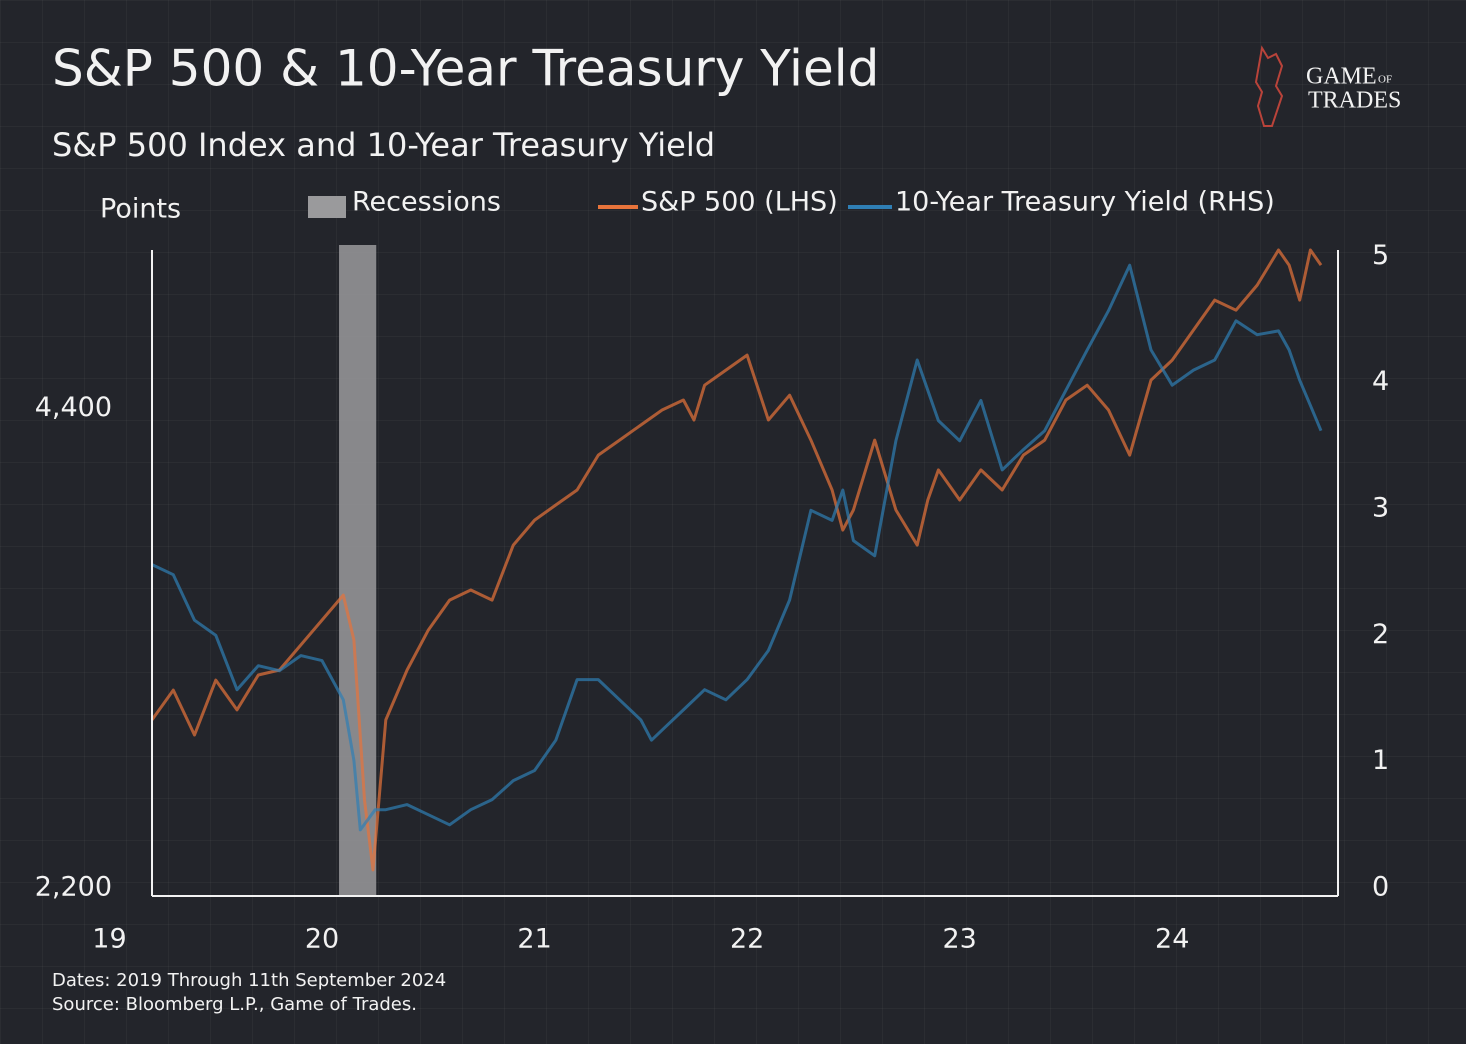 The height and width of the screenshot is (1044, 1466). What do you see at coordinates (1380, 760) in the screenshot?
I see `y2-tick-label: 1` at bounding box center [1380, 760].